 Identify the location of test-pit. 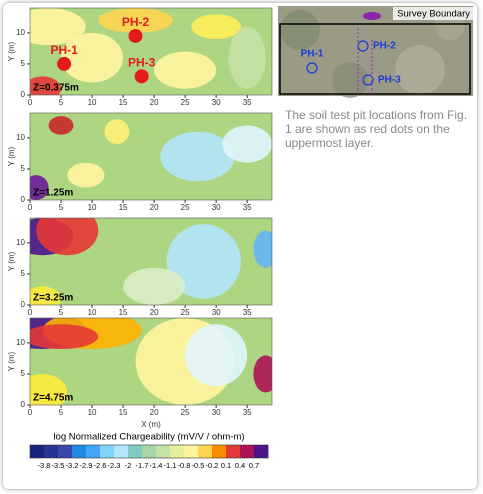
(64, 63).